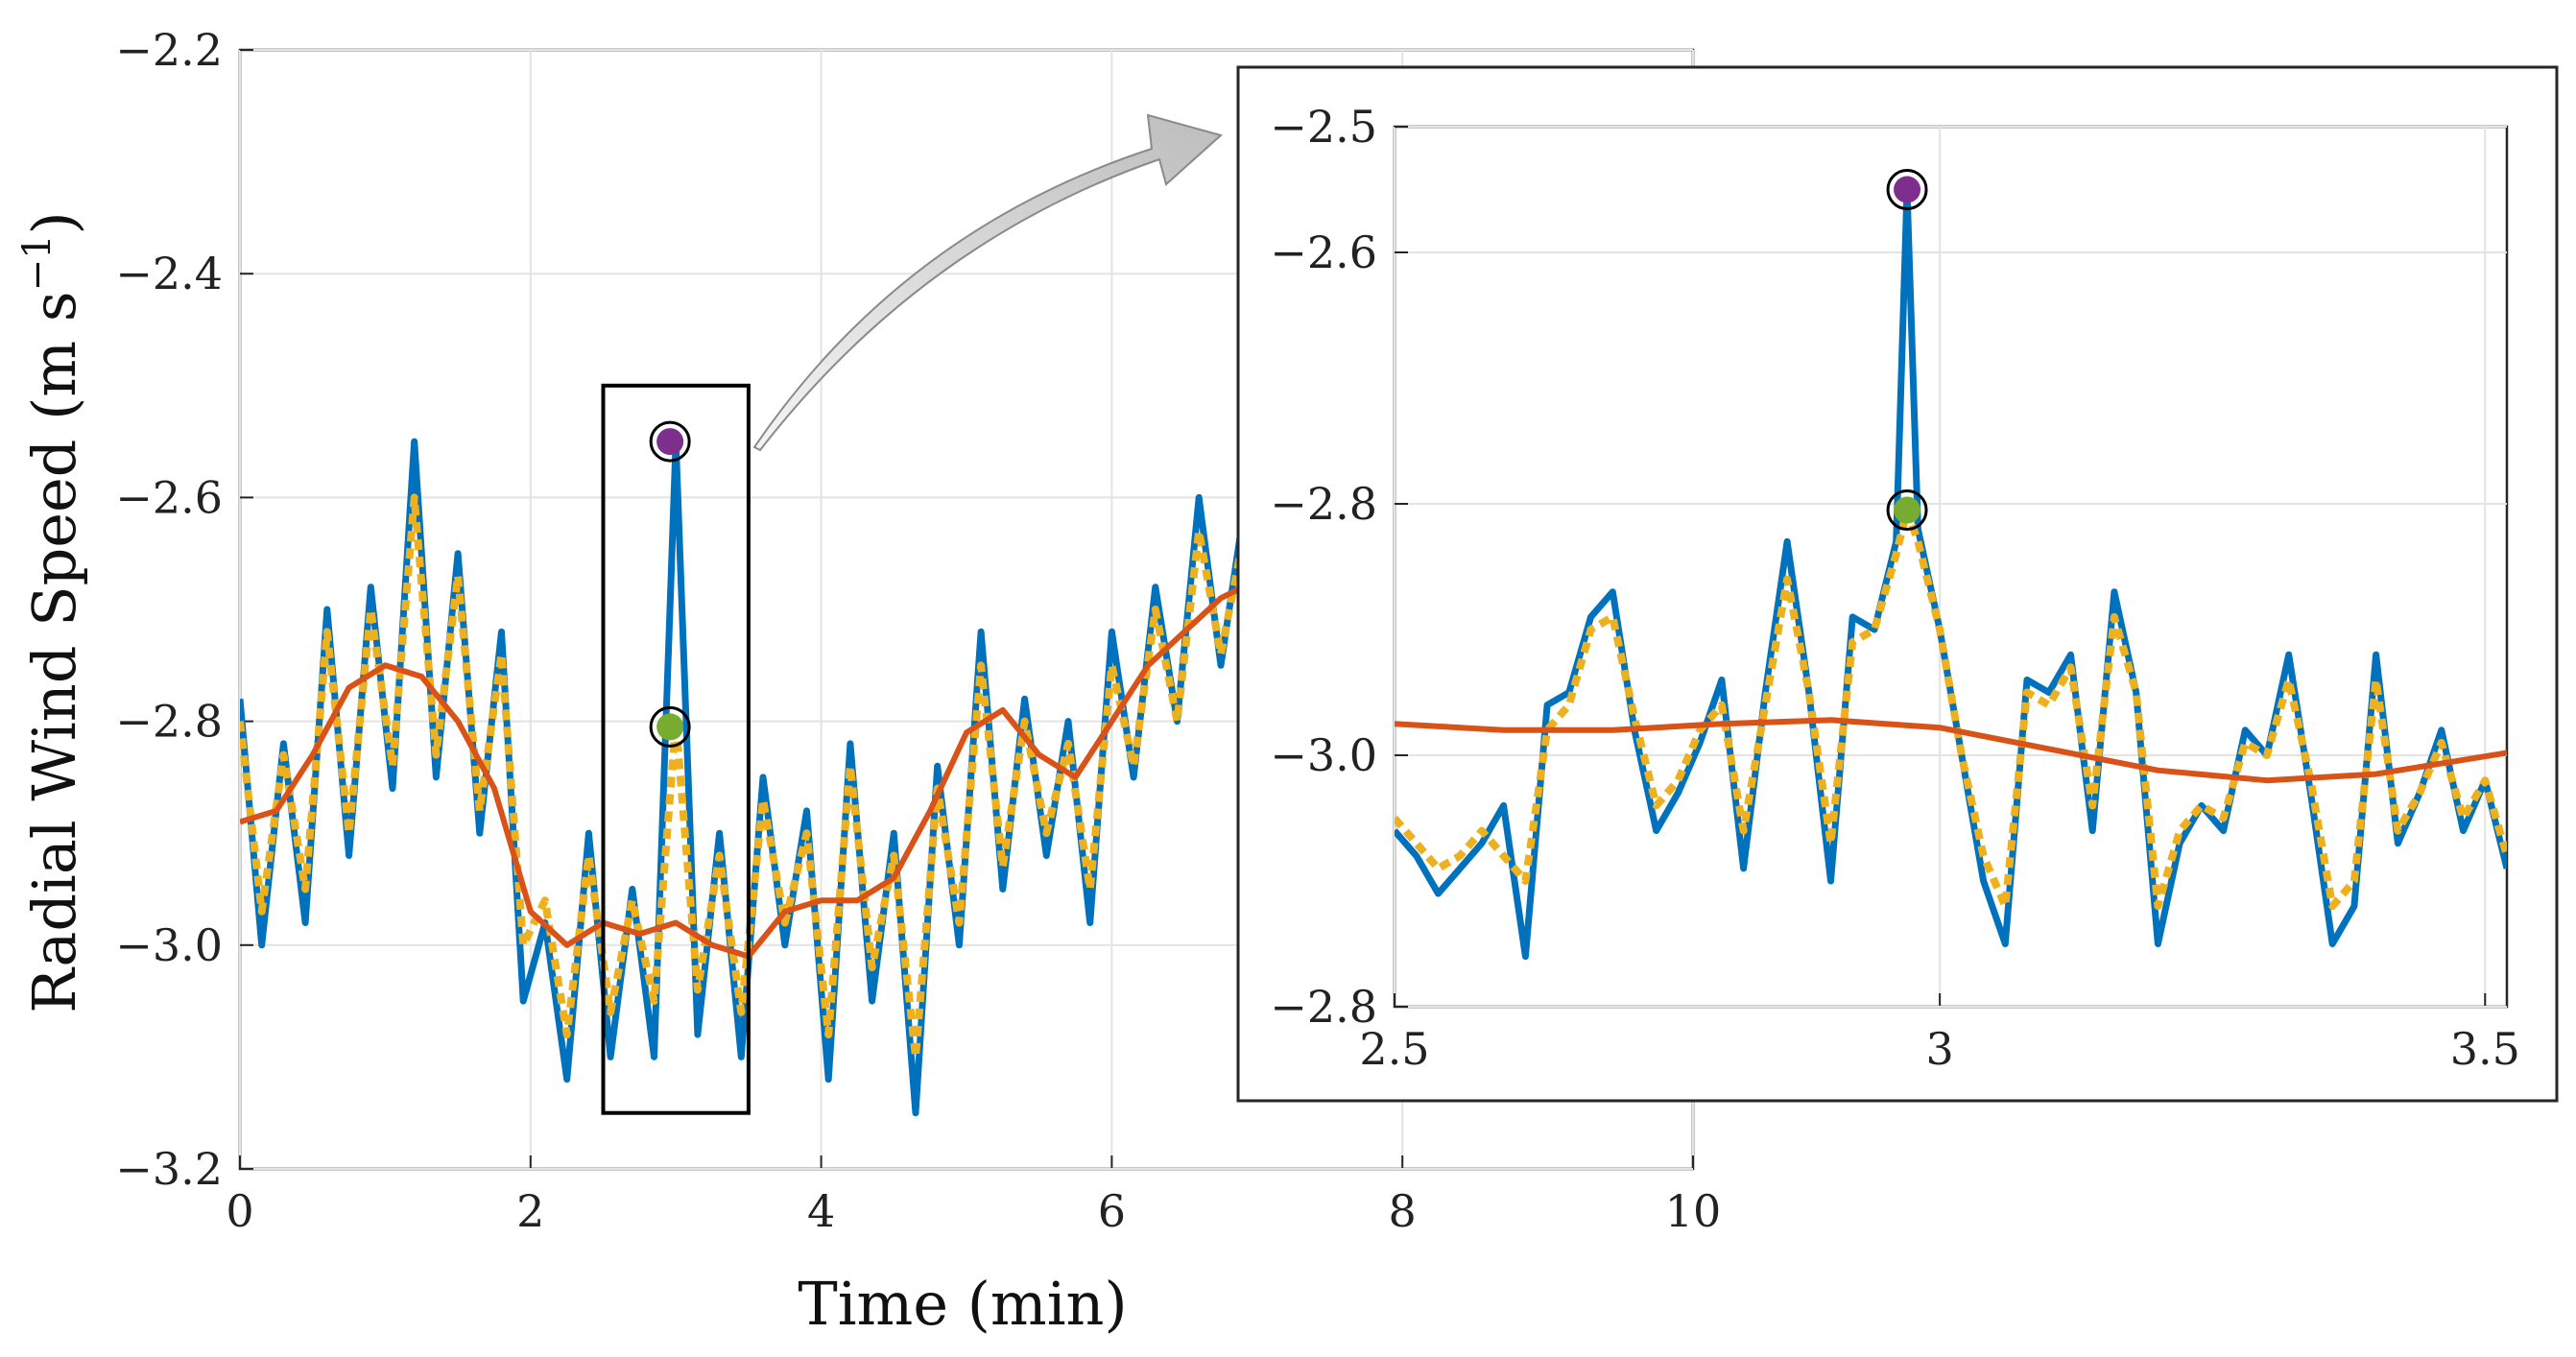 The height and width of the screenshot is (1357, 2576). I want to click on main-x-tick-label: 8, so click(1403, 1211).